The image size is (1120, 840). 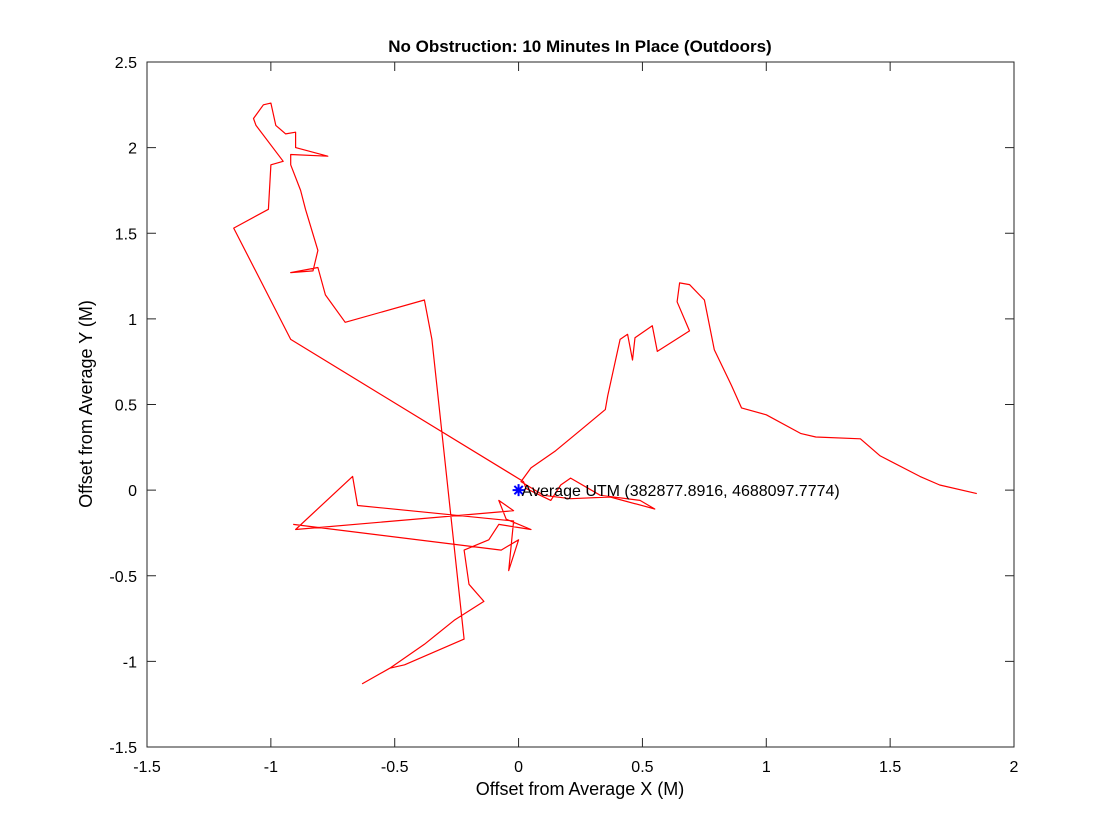 I want to click on y-axis-label: Offset from Average Y (M), so click(x=86, y=404).